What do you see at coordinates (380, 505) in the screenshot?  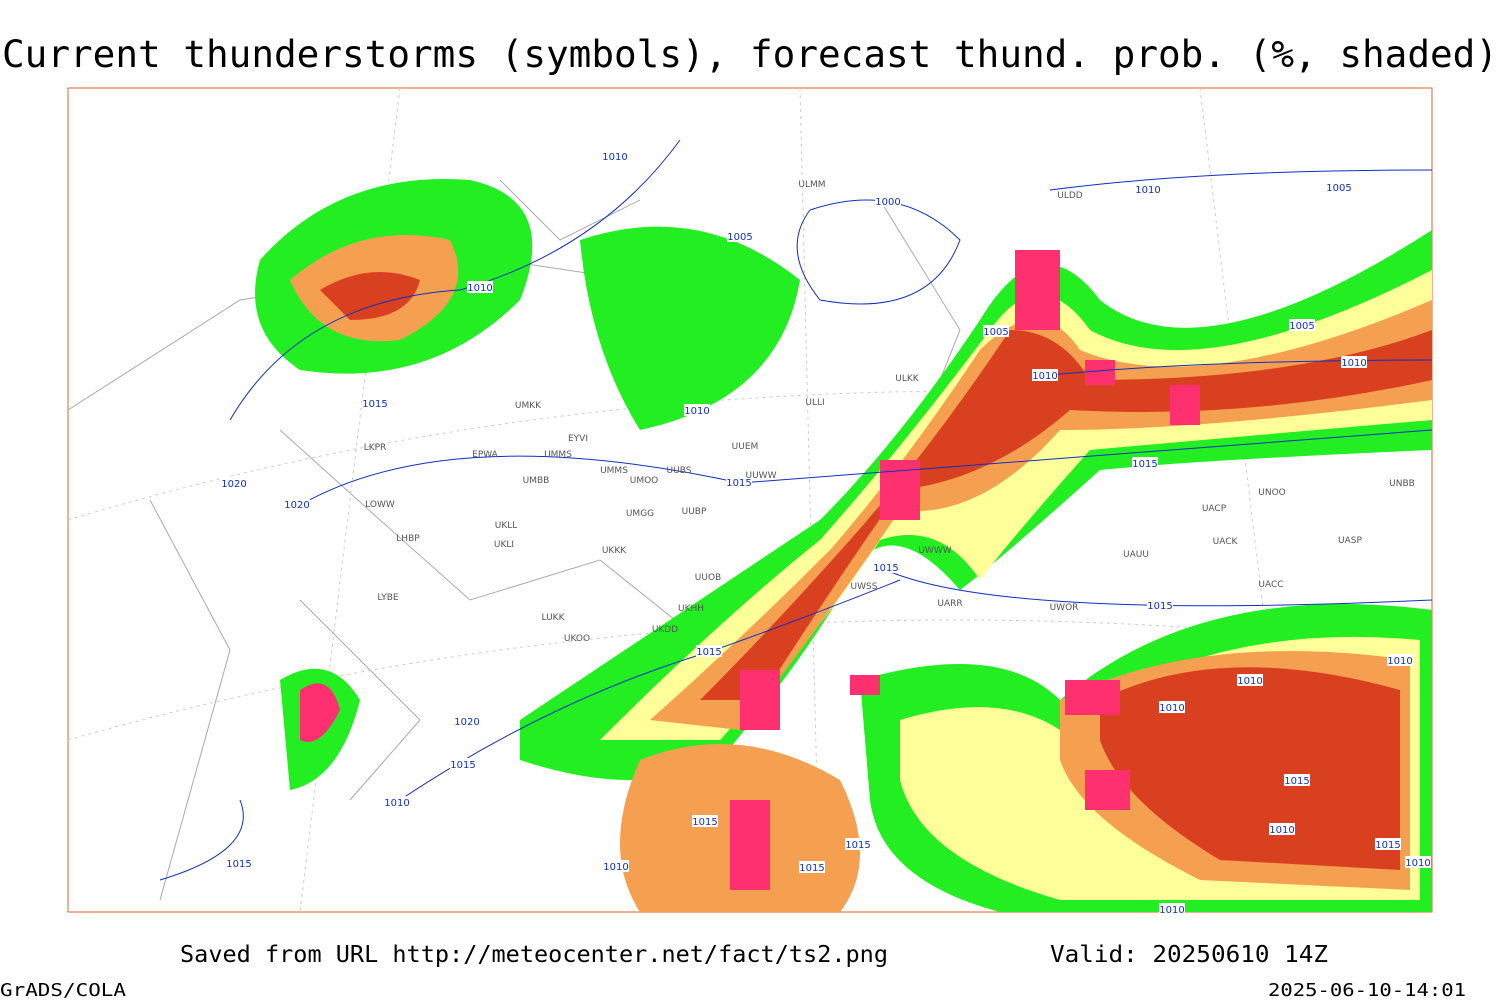 I see `station-label: LOWW` at bounding box center [380, 505].